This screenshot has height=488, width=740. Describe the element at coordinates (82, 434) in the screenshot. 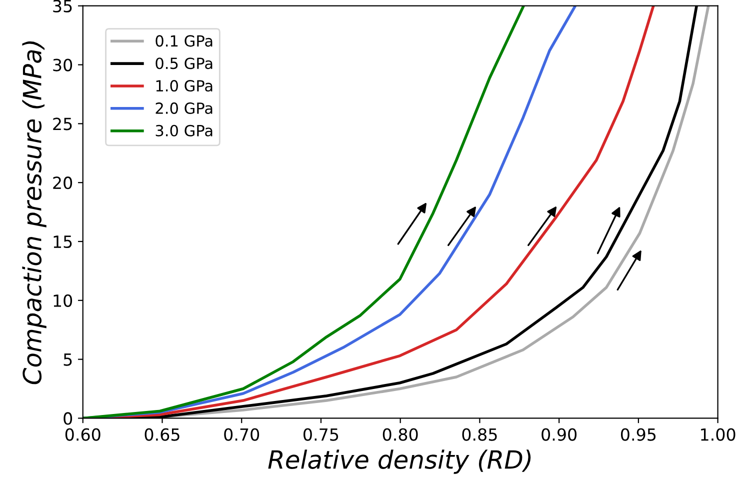

I see `x-tick-label: 0.60` at that location.